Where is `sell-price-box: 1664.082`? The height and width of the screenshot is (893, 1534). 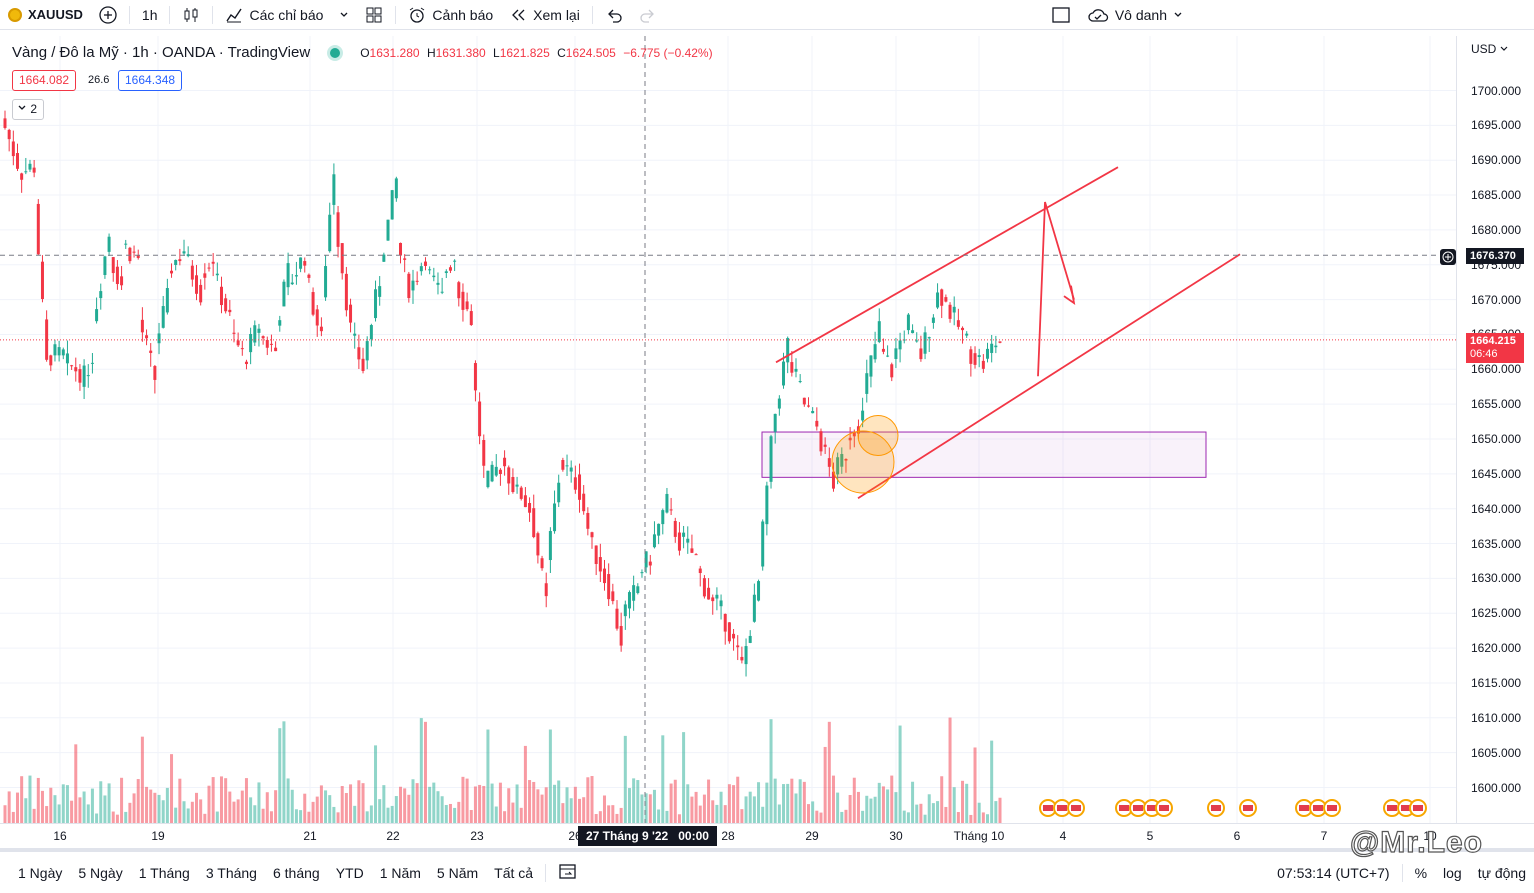 sell-price-box: 1664.082 is located at coordinates (44, 80).